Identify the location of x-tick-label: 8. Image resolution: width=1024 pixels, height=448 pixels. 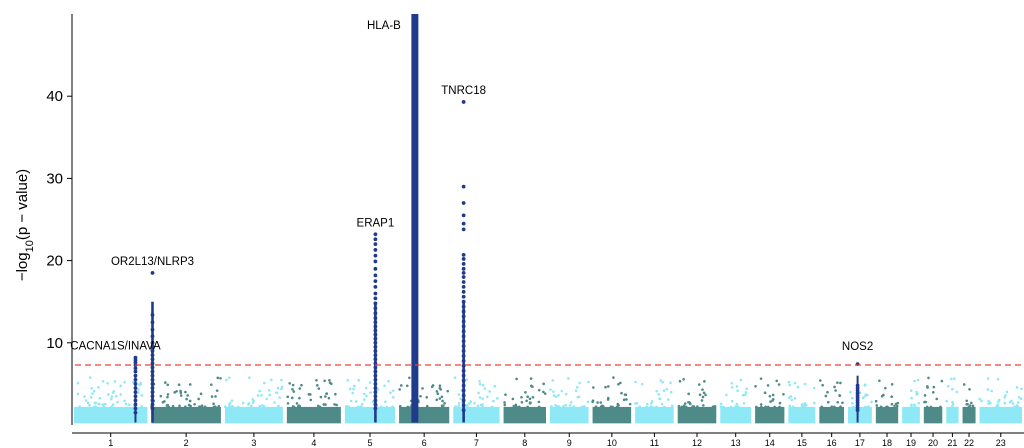
(524, 443).